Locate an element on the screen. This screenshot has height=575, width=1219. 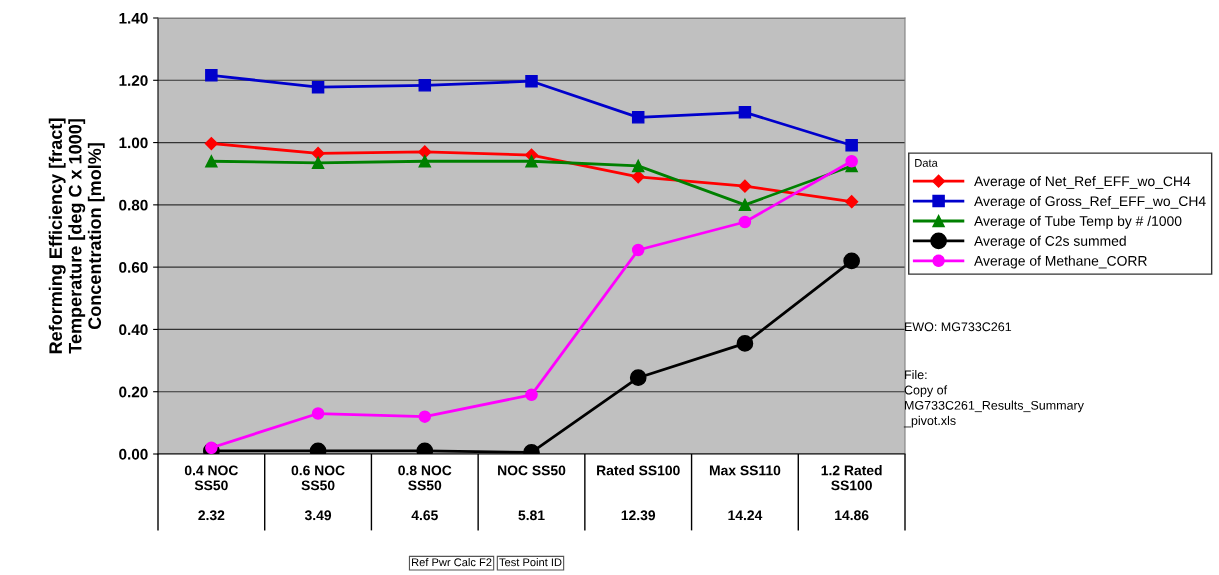
legend-label: Average of Tube Temp by # /1000 is located at coordinates (1078, 222).